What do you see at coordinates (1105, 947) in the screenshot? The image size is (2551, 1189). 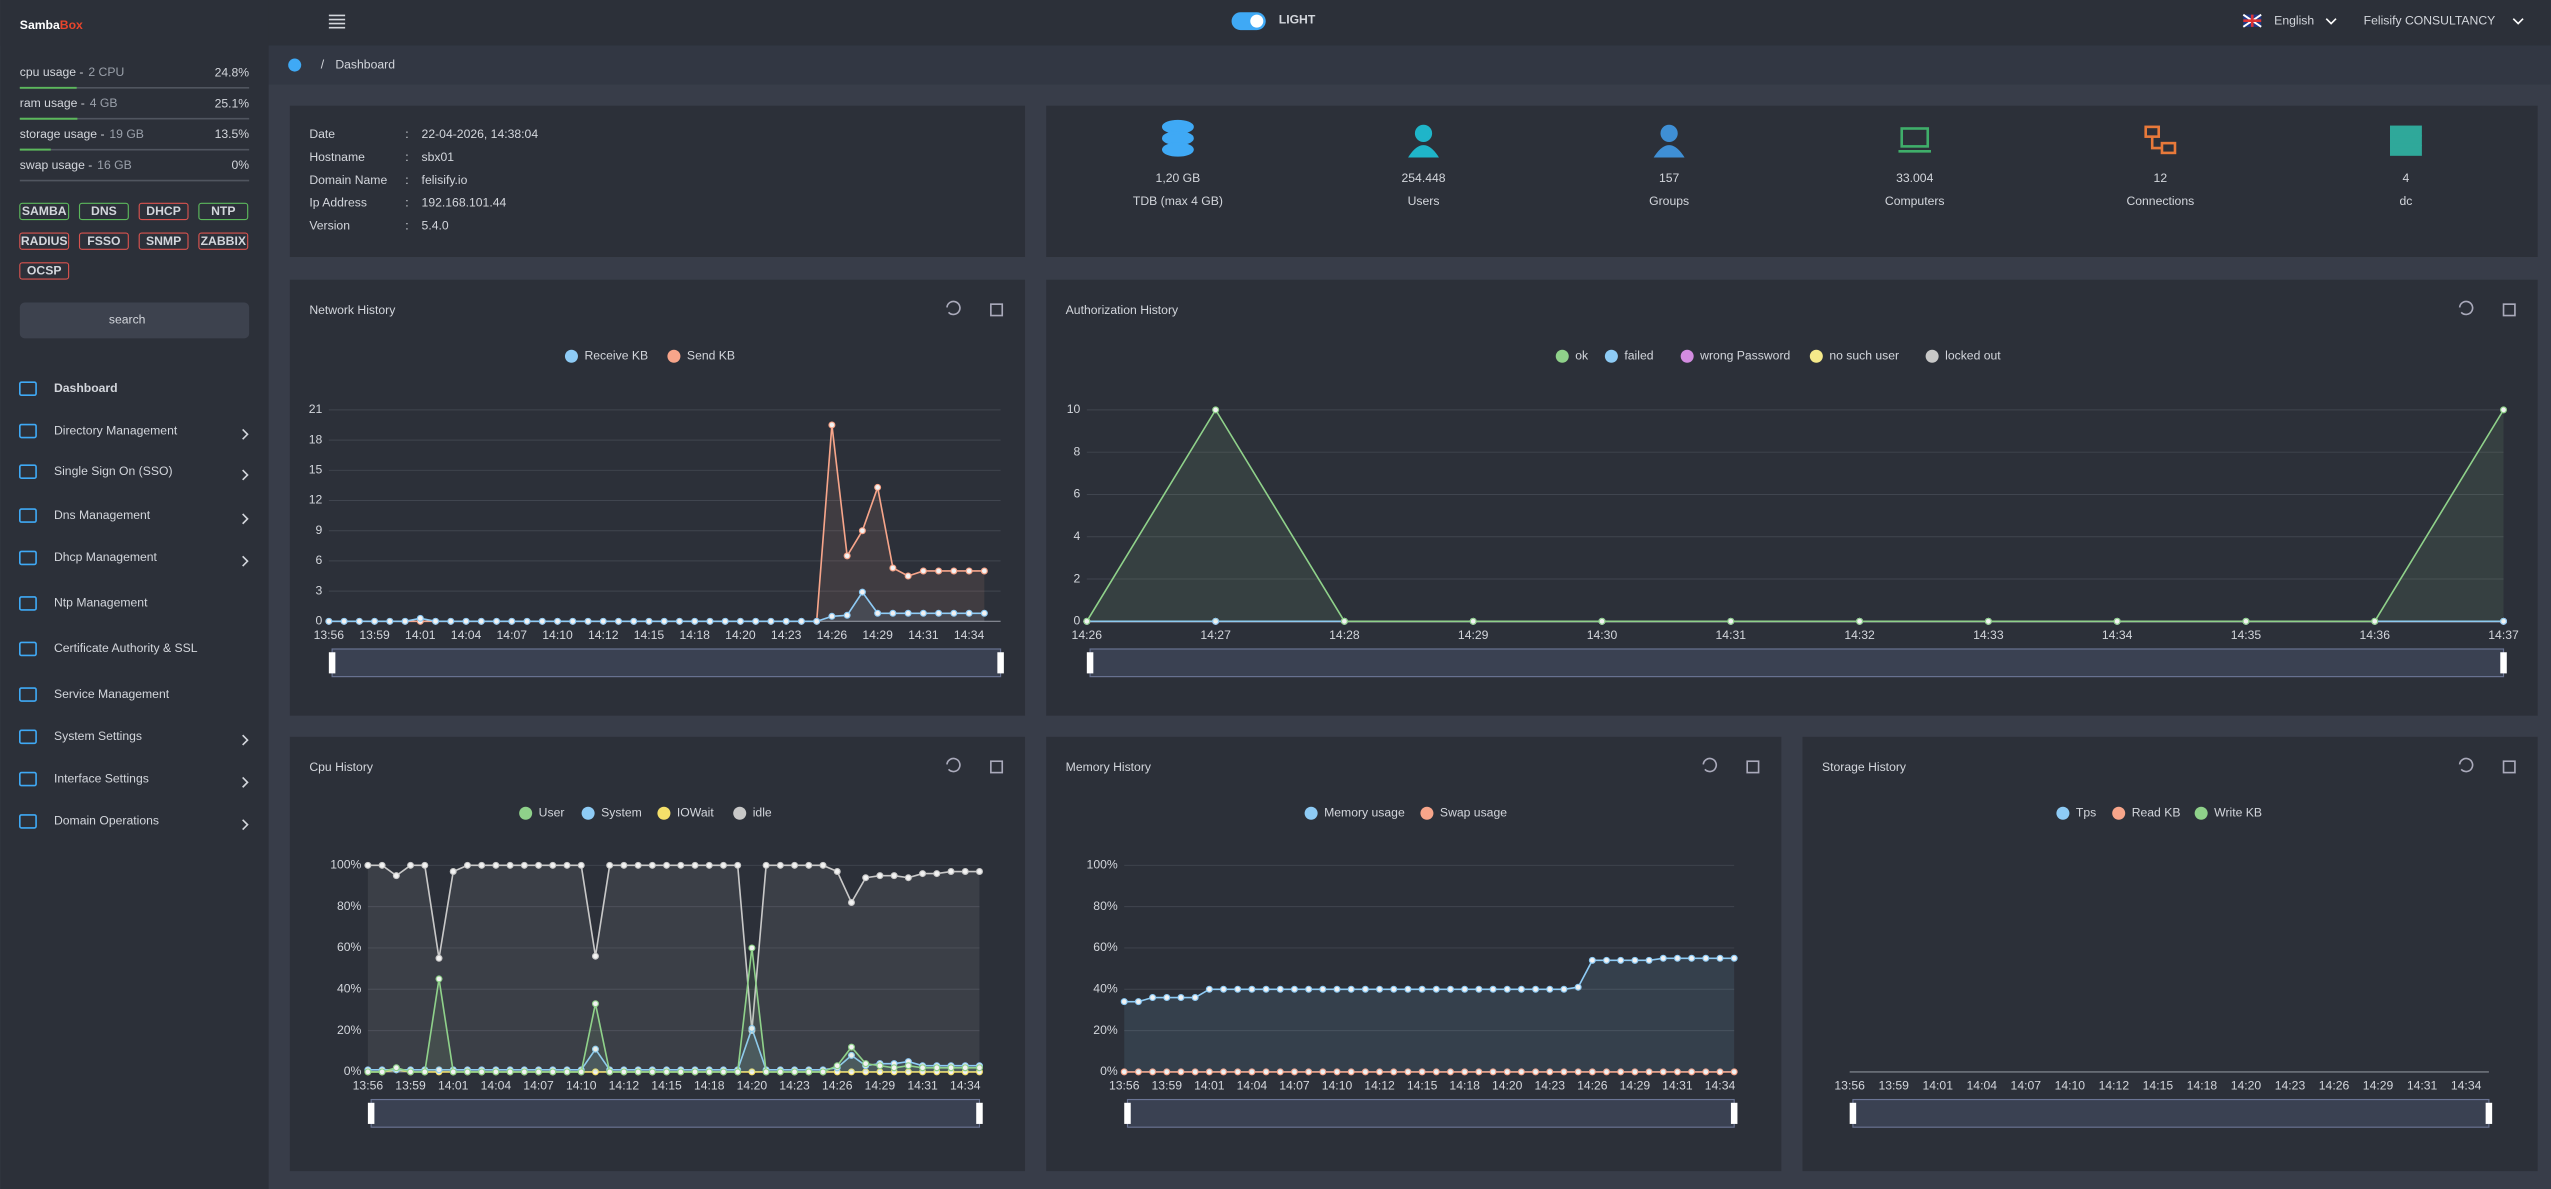 I see `y-tick-label: 60%` at bounding box center [1105, 947].